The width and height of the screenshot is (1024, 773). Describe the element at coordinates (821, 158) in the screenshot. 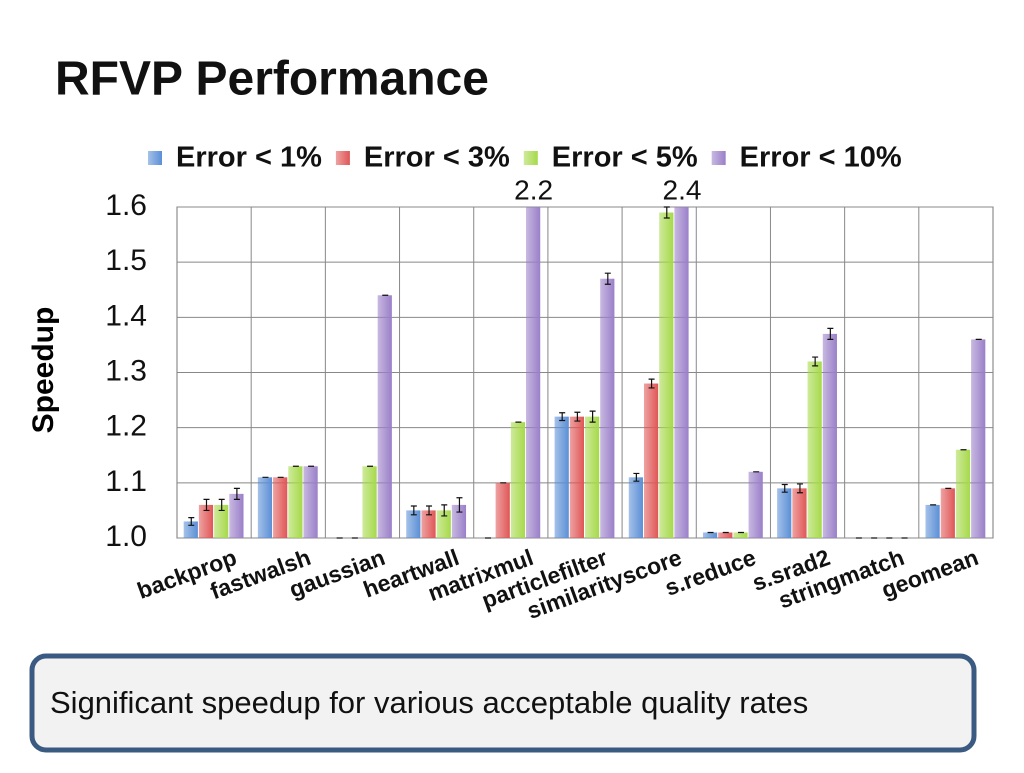

I see `legend-label: Error < 10%` at that location.